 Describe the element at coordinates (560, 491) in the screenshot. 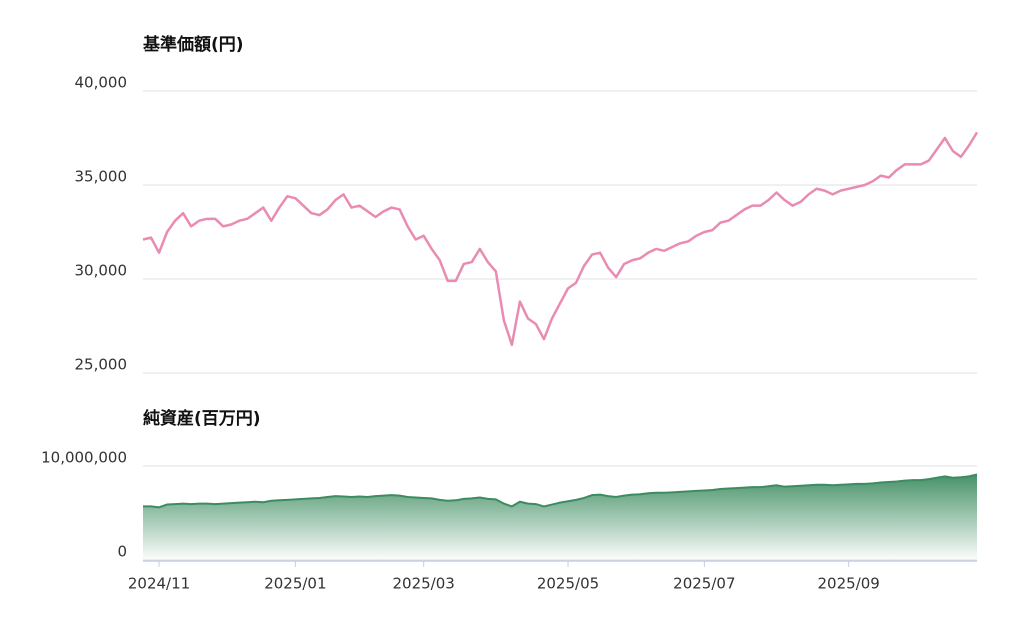

I see `net-assets-line` at that location.